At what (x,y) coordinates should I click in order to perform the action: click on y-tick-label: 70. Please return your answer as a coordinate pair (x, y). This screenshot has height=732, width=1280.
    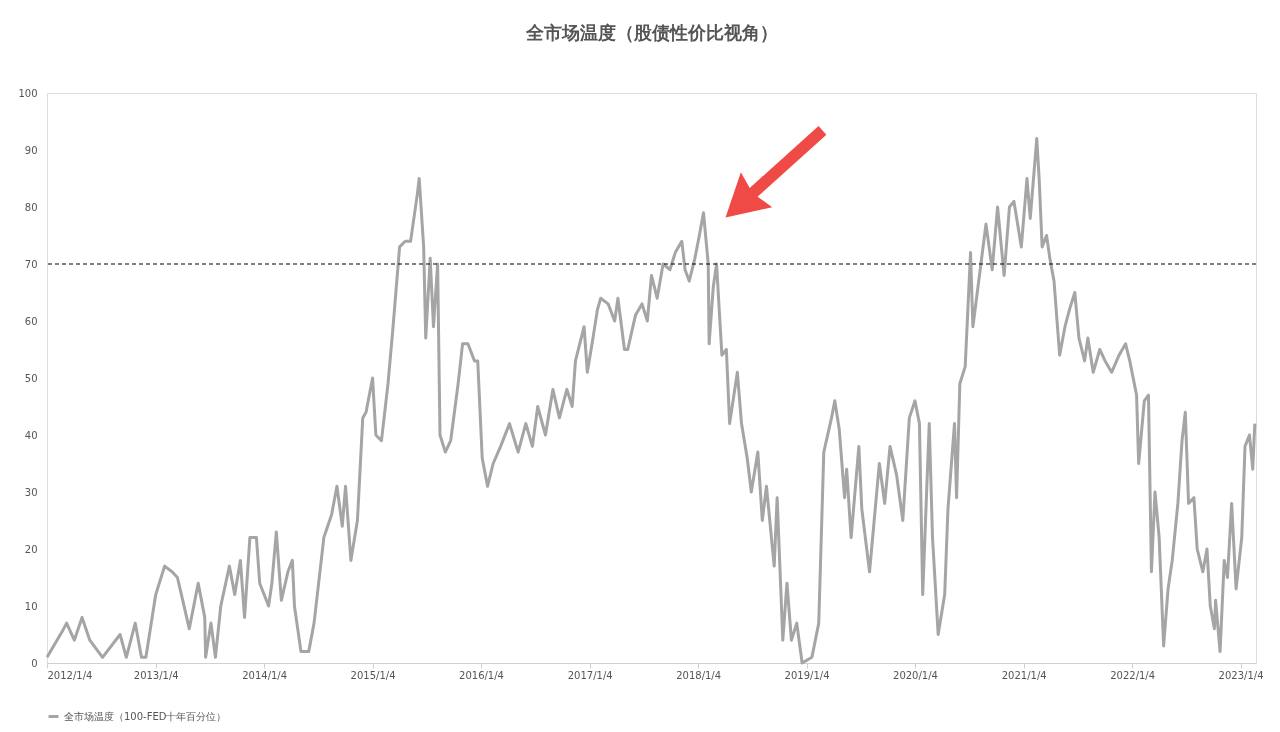
    Looking at the image, I should click on (31, 264).